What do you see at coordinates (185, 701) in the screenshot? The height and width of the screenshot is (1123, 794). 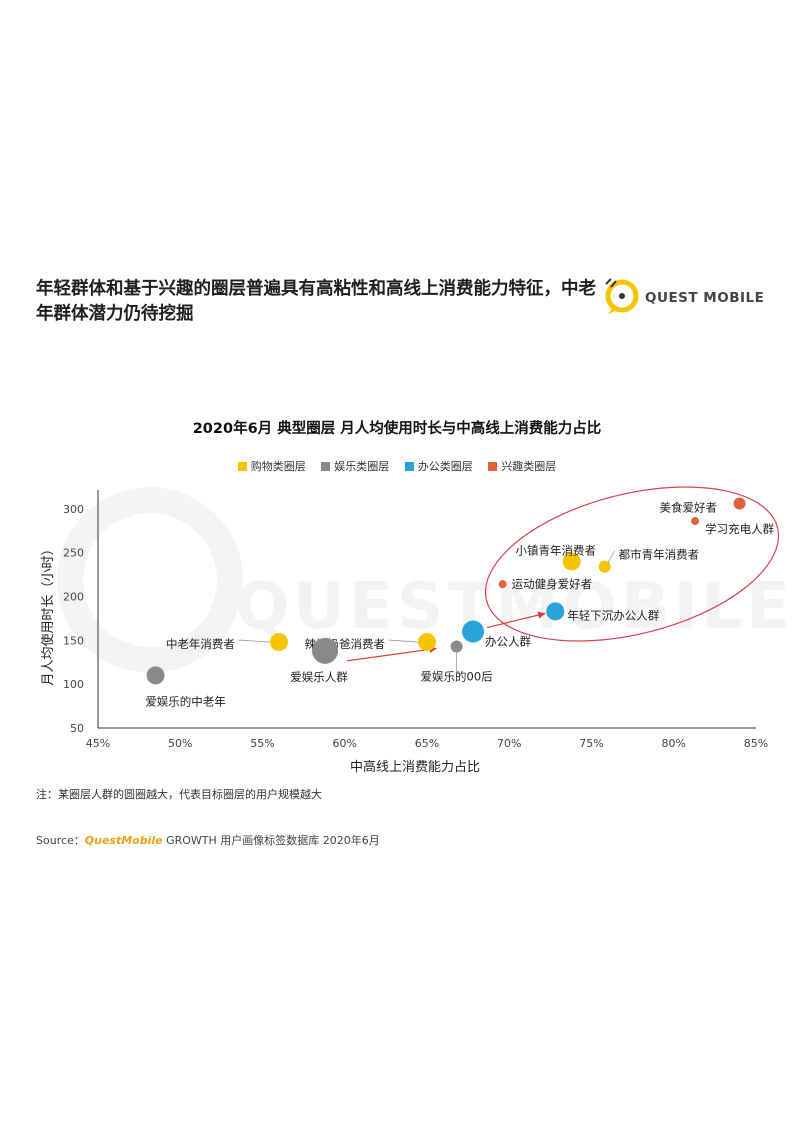 I see `data-label: 爱娱乐的中老年` at bounding box center [185, 701].